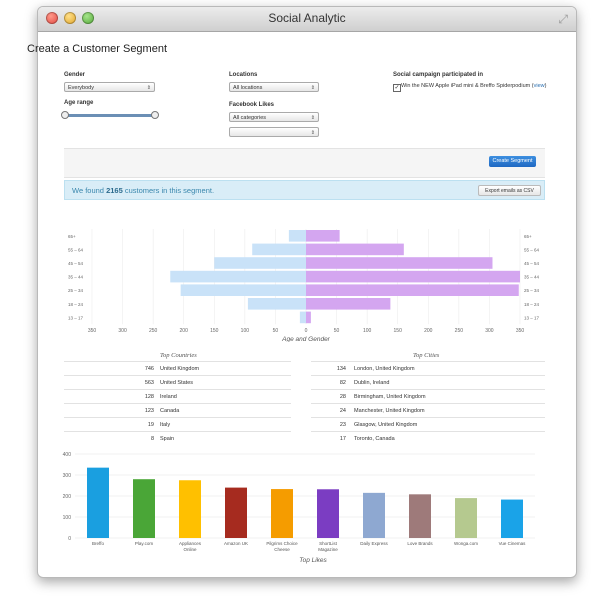 The height and width of the screenshot is (600, 611). I want to click on gender-select: Everybody ⇕, so click(109, 87).